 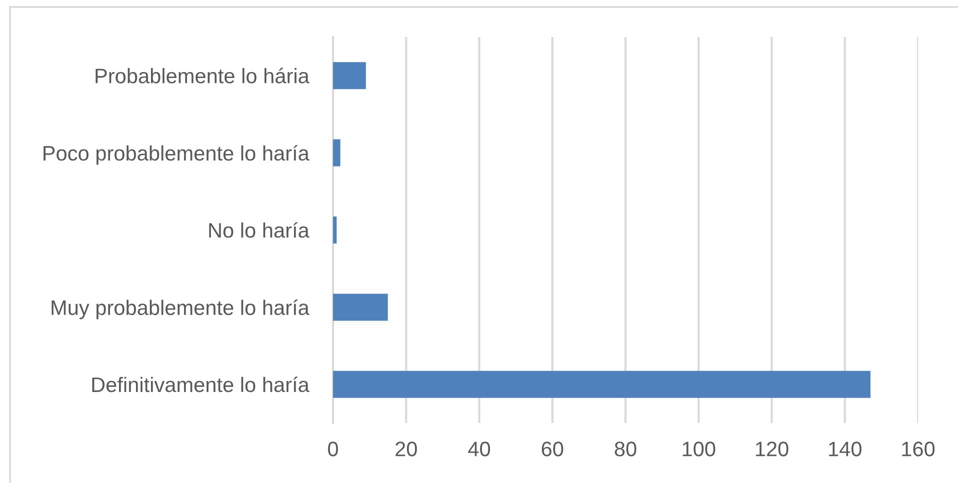 What do you see at coordinates (181, 310) in the screenshot?
I see `y-tick-label: Muy probablemente lo haría` at bounding box center [181, 310].